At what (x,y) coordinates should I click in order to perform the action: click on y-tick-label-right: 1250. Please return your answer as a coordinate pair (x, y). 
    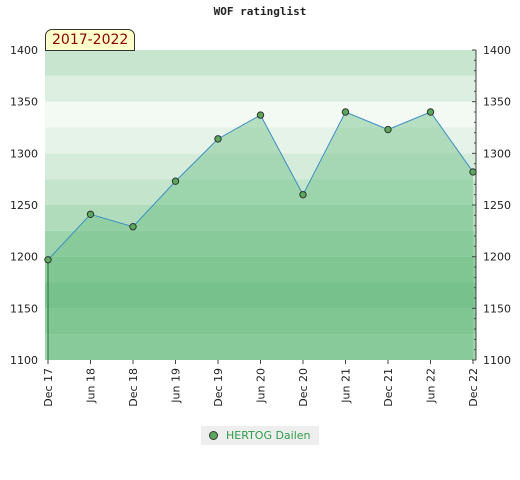
    Looking at the image, I should click on (497, 205).